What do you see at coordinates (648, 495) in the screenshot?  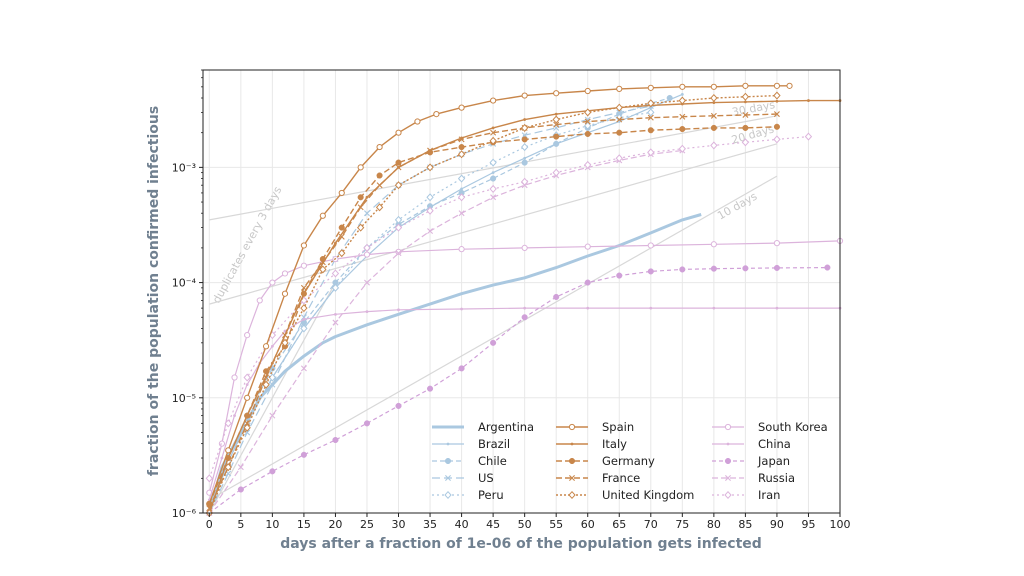 I see `legend-label: United Kingdom` at bounding box center [648, 495].